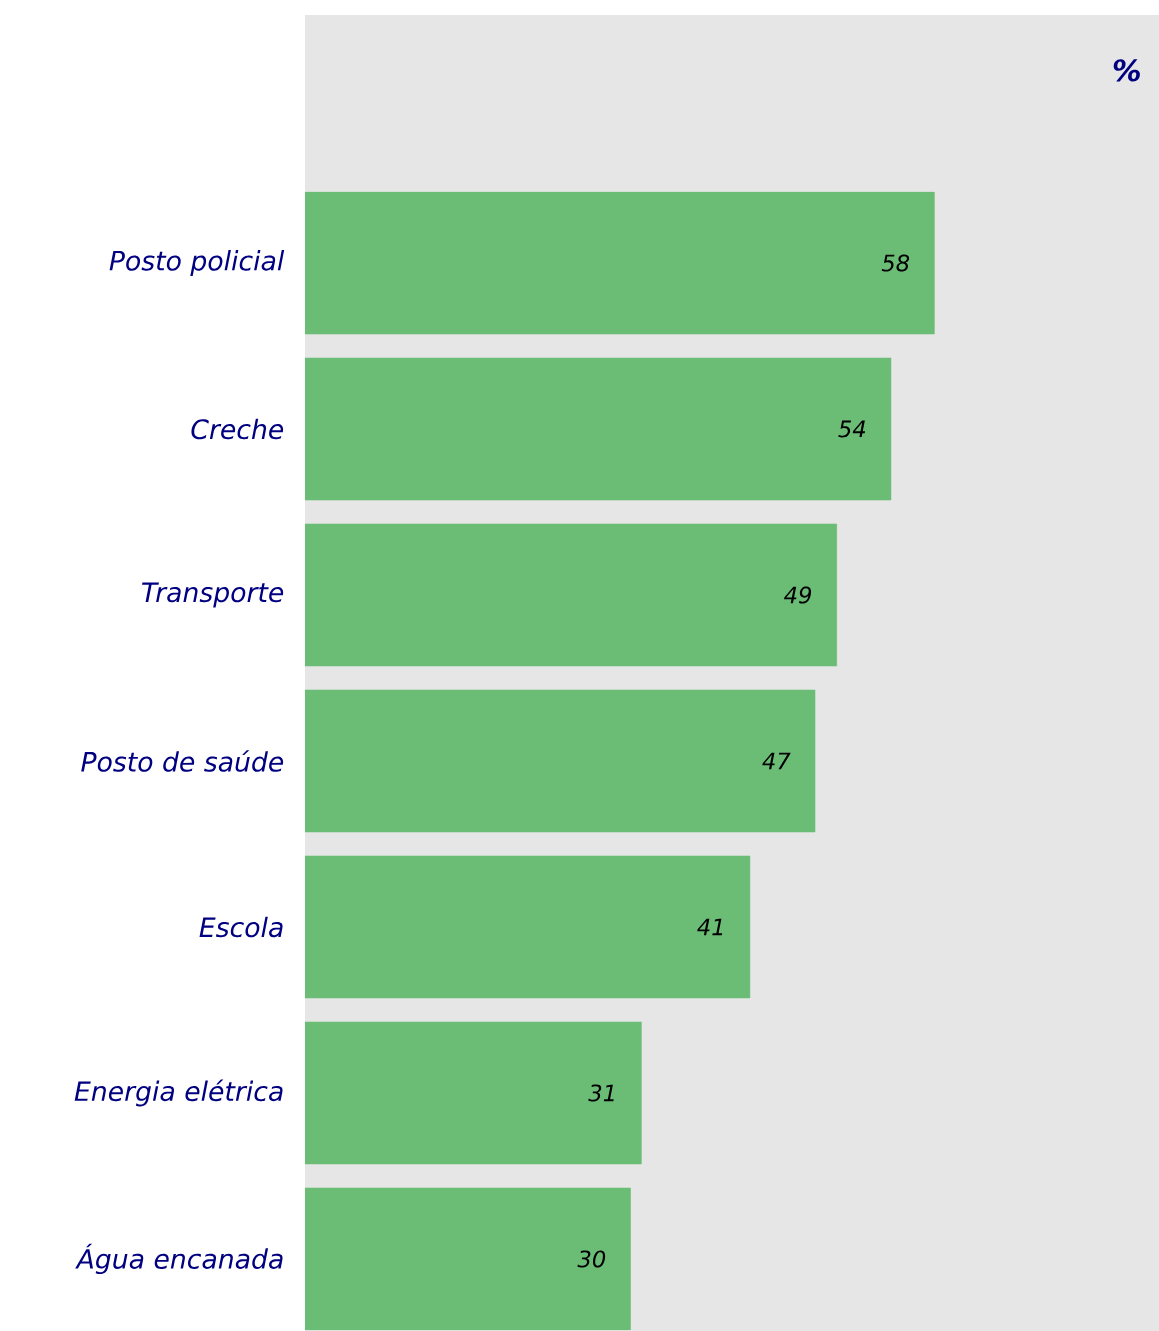 The image size is (1159, 1331). Describe the element at coordinates (852, 429) in the screenshot. I see `data-label: 54` at that location.